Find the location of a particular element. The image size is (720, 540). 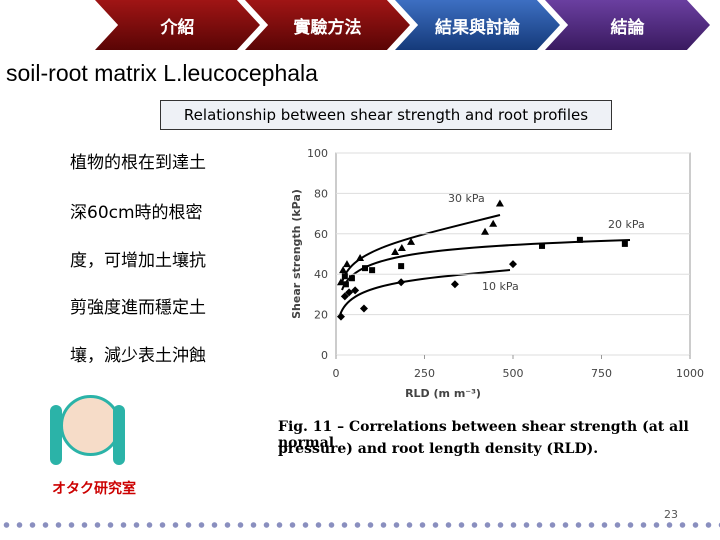

logo-label: オタク研究室 is located at coordinates (94, 489).